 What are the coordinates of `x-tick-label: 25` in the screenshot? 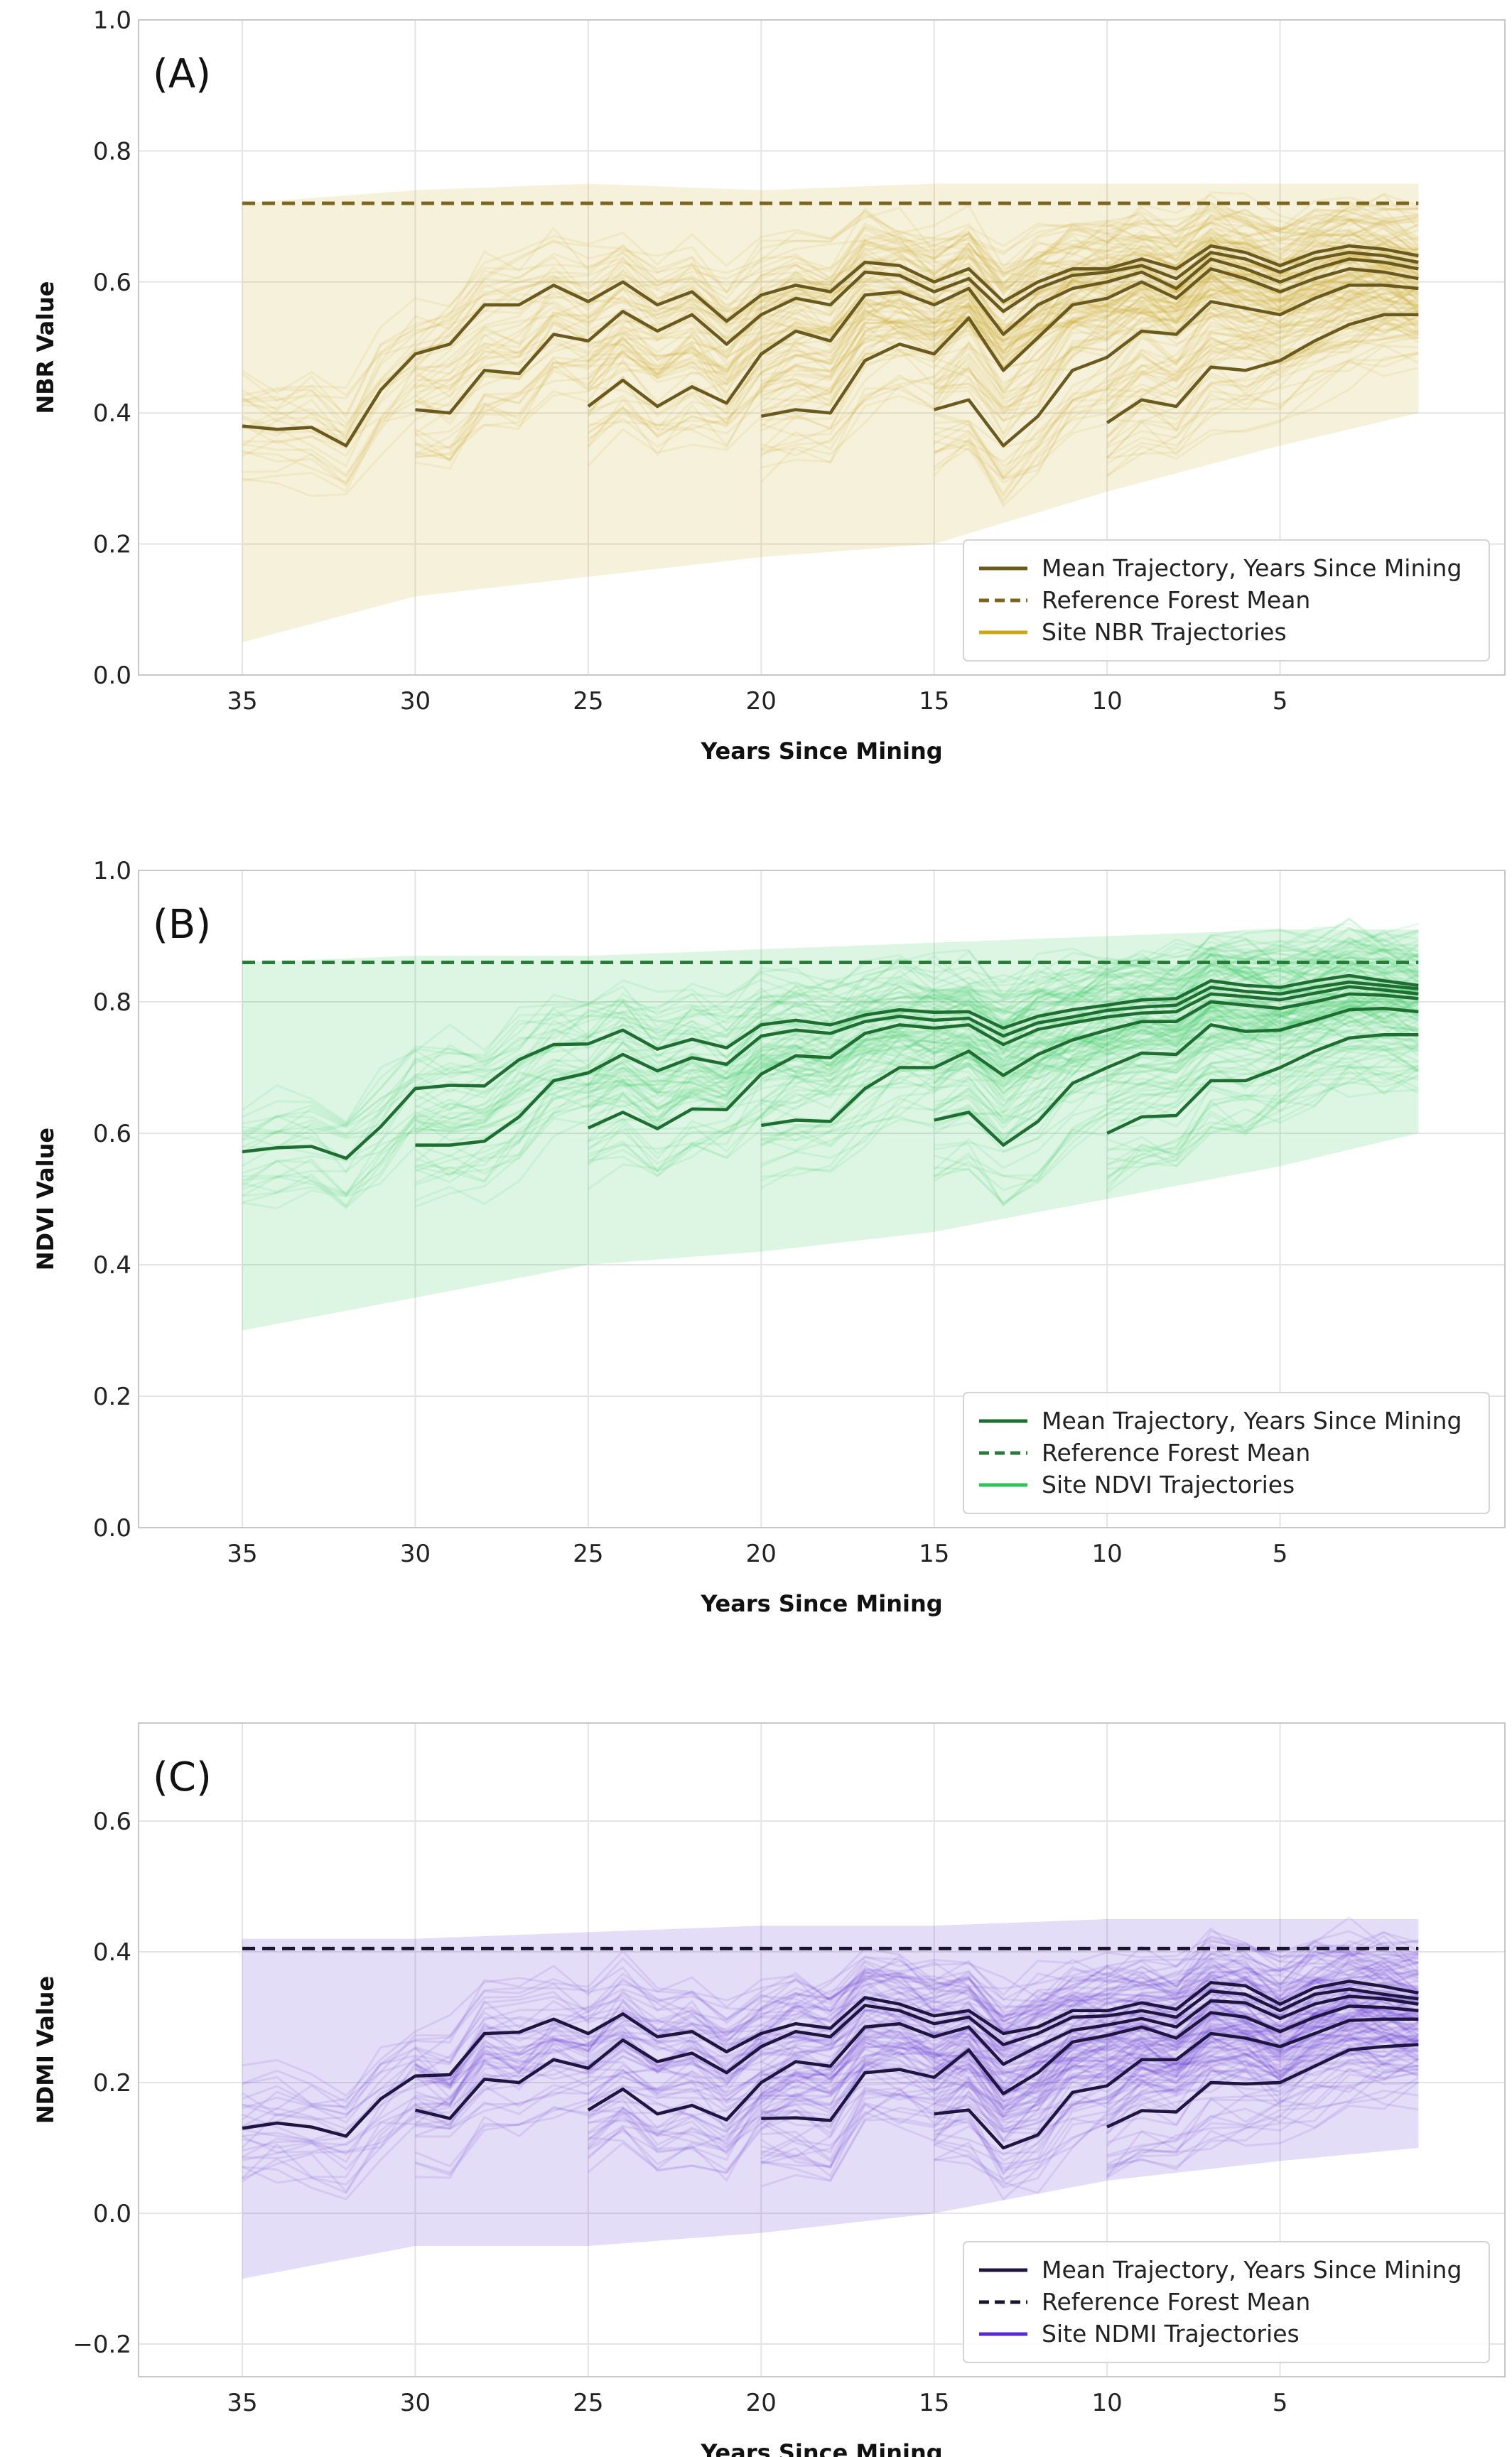 It's located at (588, 701).